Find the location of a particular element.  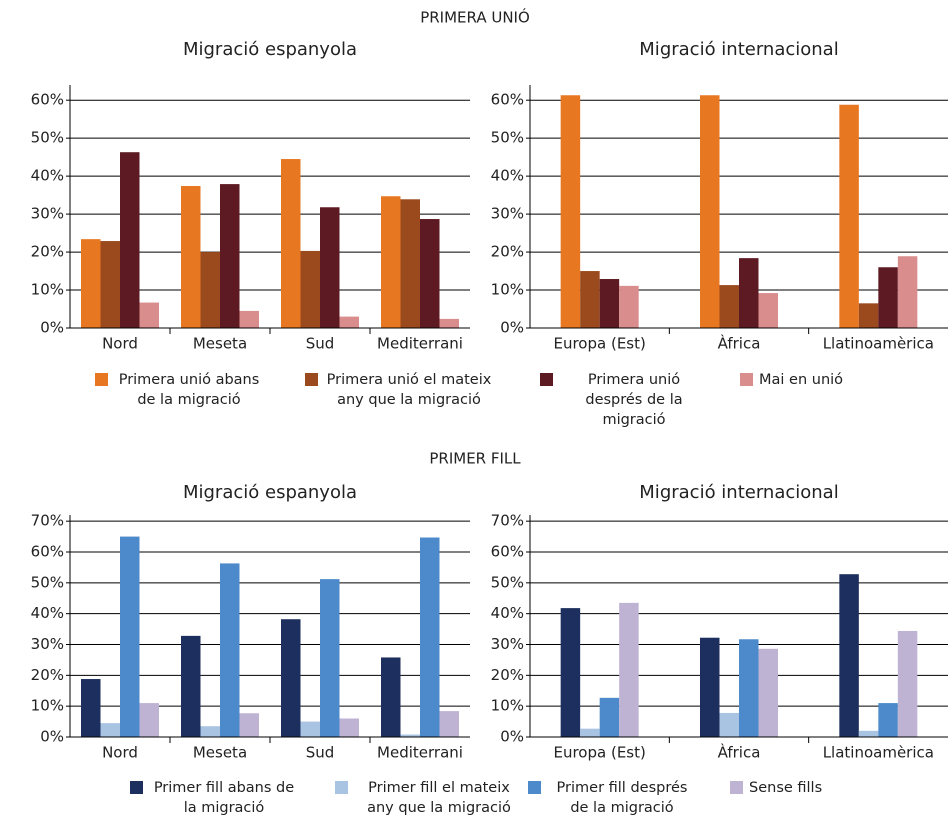

legend-label: Primer fill abans de la migració is located at coordinates (224, 798).